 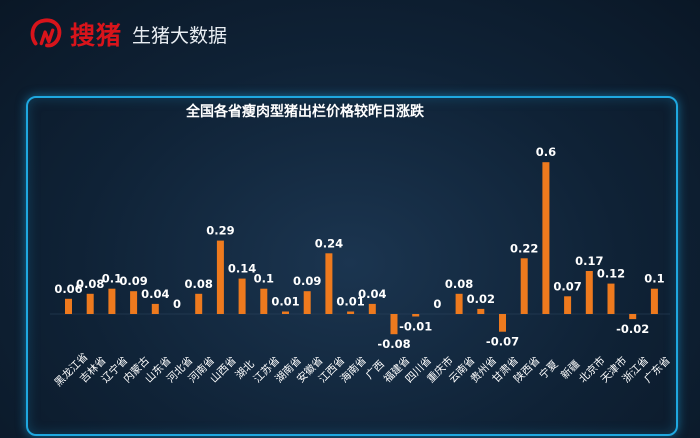 What do you see at coordinates (180, 35) in the screenshot?
I see `brand-subtitle: 生猪大数据` at bounding box center [180, 35].